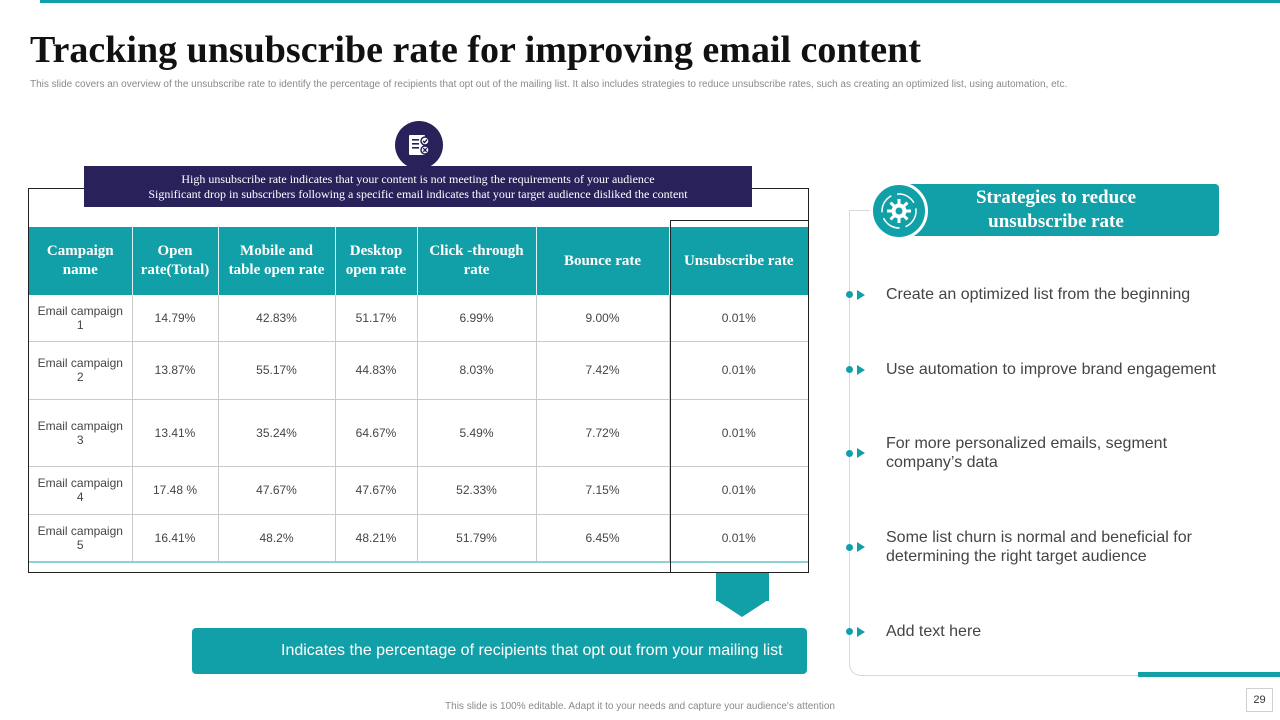 The height and width of the screenshot is (720, 1280). I want to click on panel-border-left, so click(849, 437).